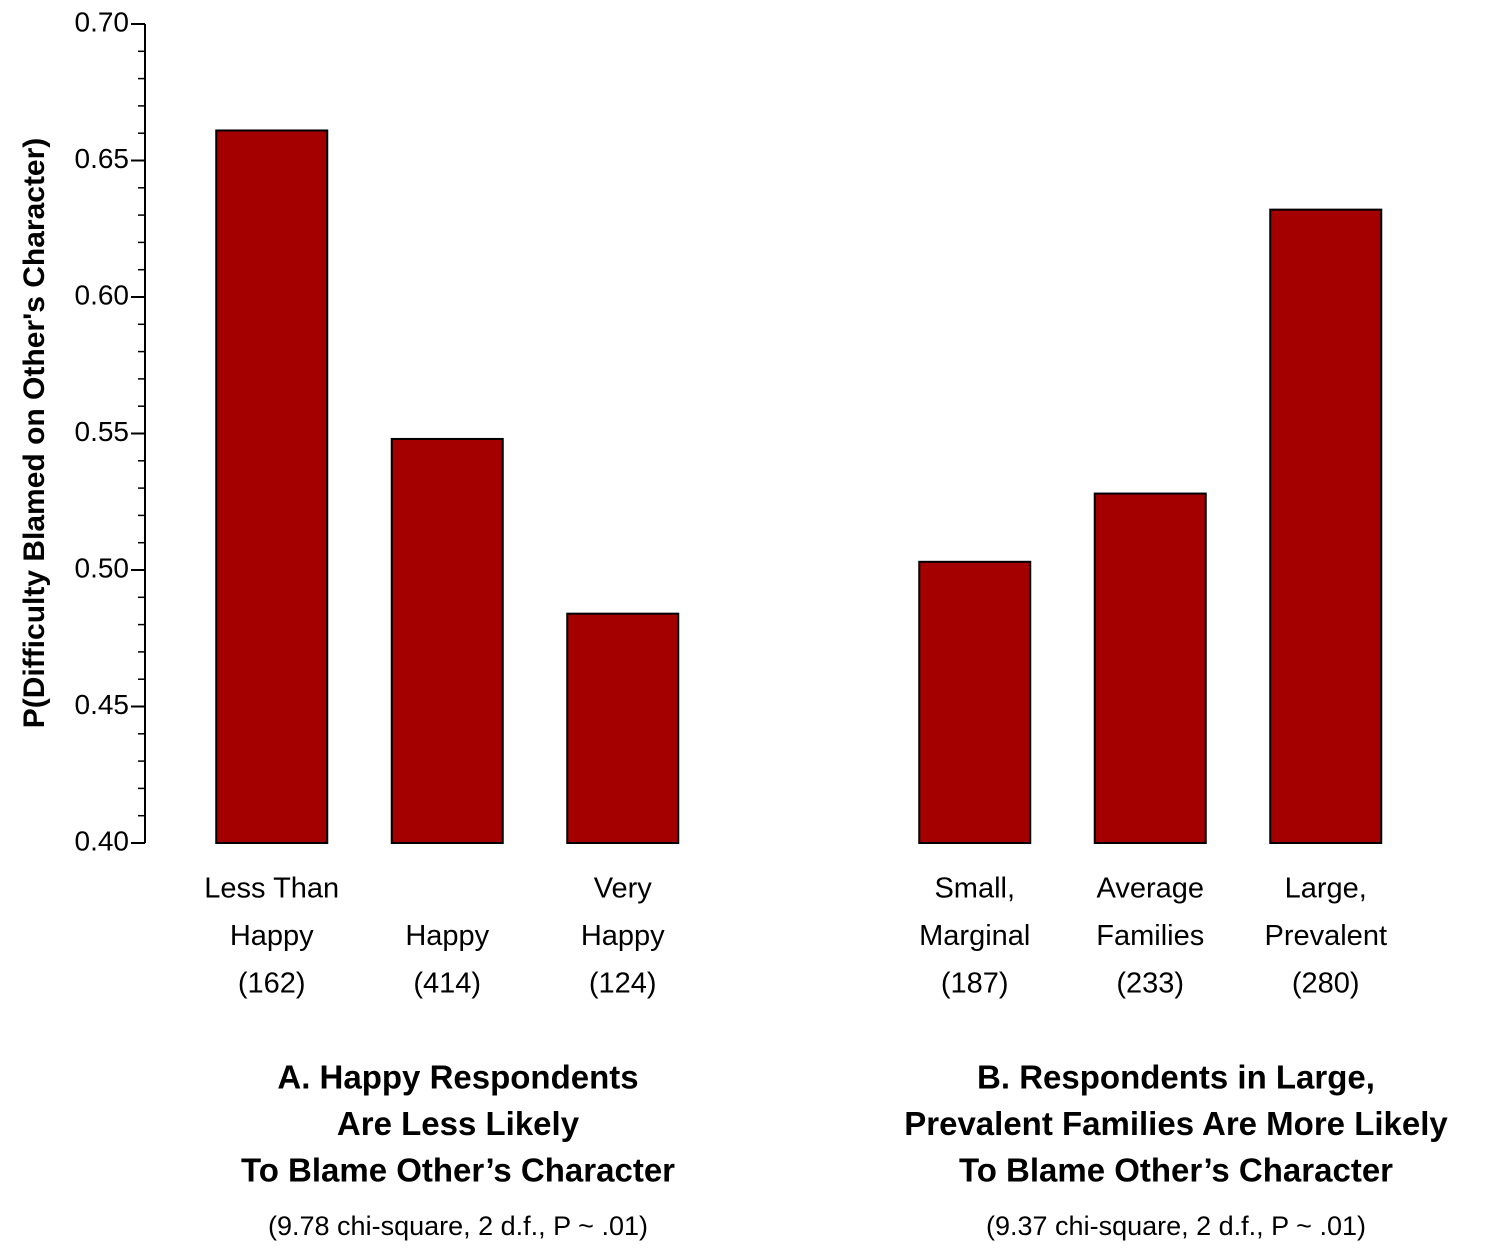 This screenshot has width=1511, height=1248. Describe the element at coordinates (447, 984) in the screenshot. I see `x-tick-label: (414)` at that location.